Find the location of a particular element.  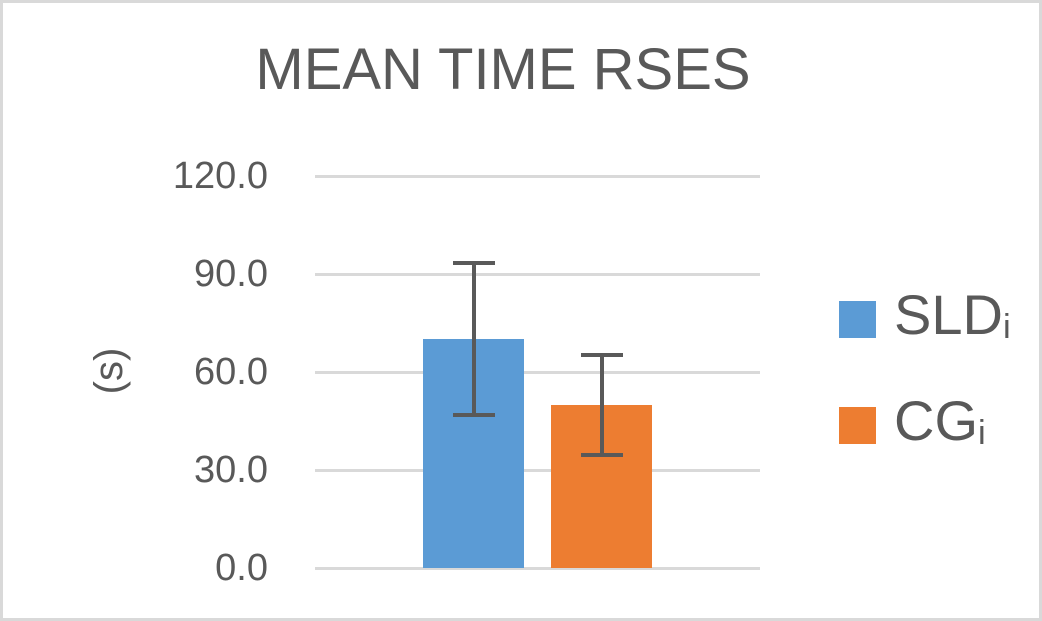

legend: SLDi CGi is located at coordinates (925, 370).